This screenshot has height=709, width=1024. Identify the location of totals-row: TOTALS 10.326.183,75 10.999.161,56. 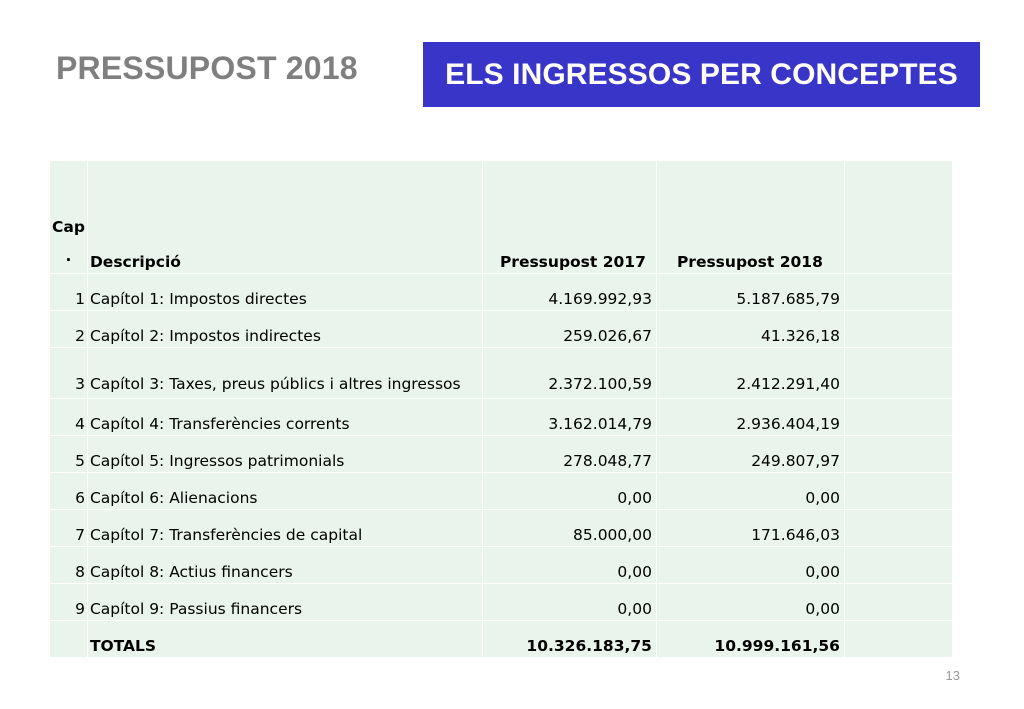
(501, 639).